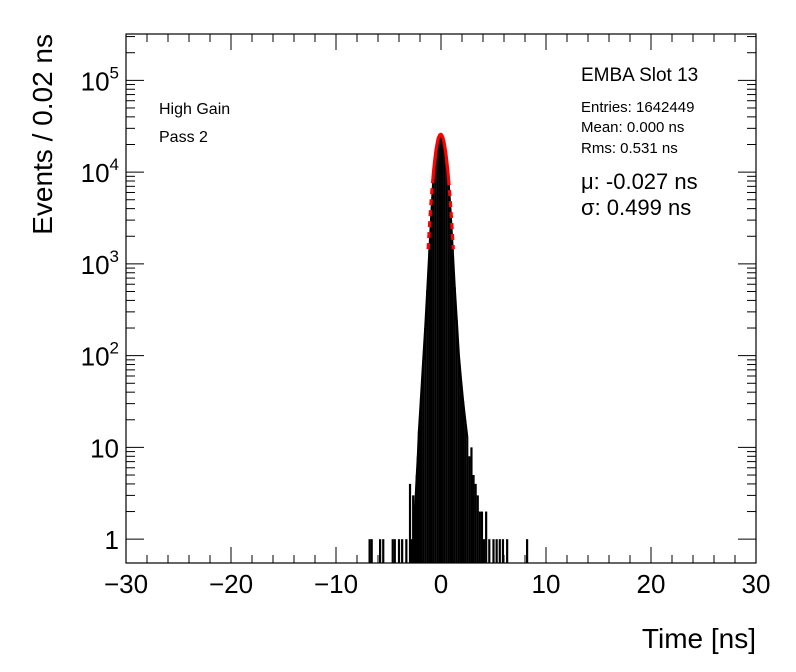 The height and width of the screenshot is (672, 796). I want to click on data-layer, so click(448, 347).